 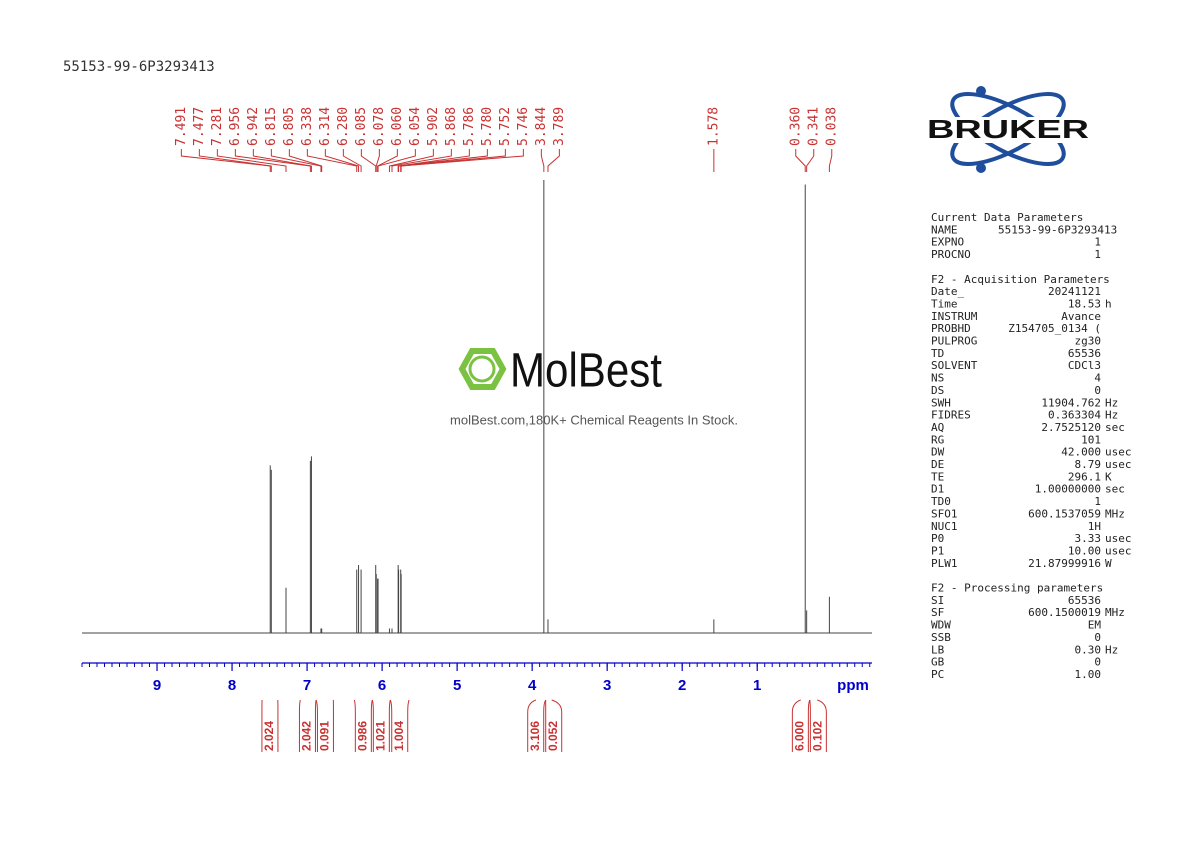 I want to click on peak-label: 0.360, so click(x=795, y=126).